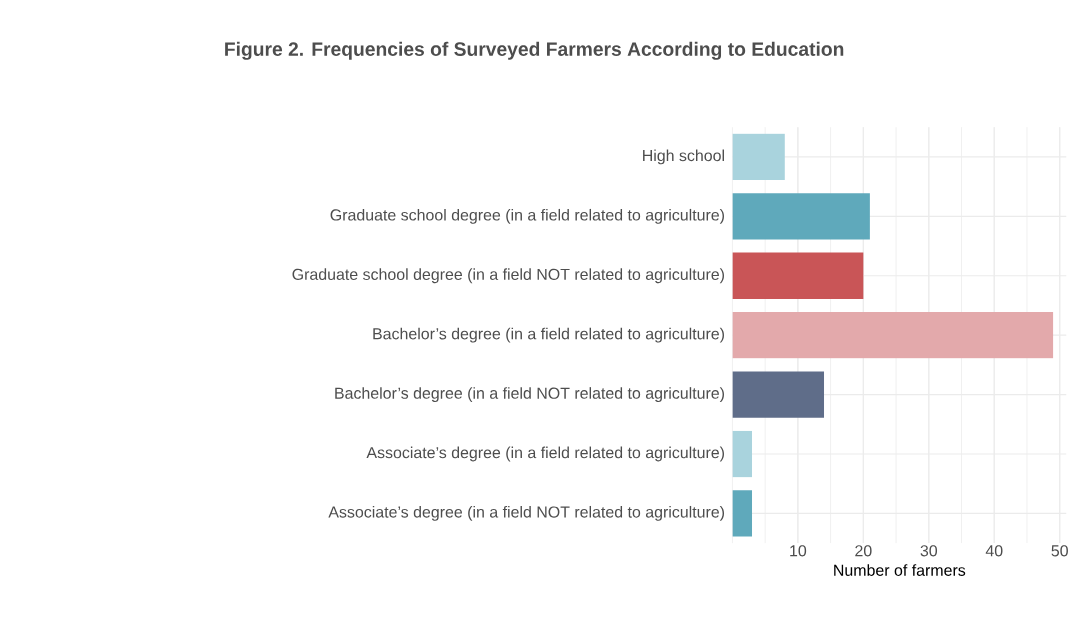 The height and width of the screenshot is (633, 1073). What do you see at coordinates (545, 454) in the screenshot?
I see `y-tick-label: Associate’s degree (in a field related to agriculture)` at bounding box center [545, 454].